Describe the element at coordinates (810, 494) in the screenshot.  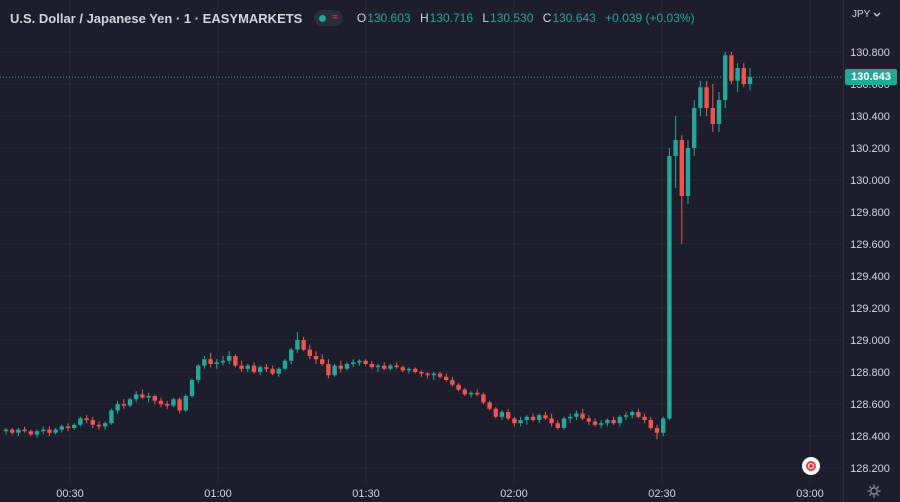
I see `x-tick-label: 03:00` at that location.